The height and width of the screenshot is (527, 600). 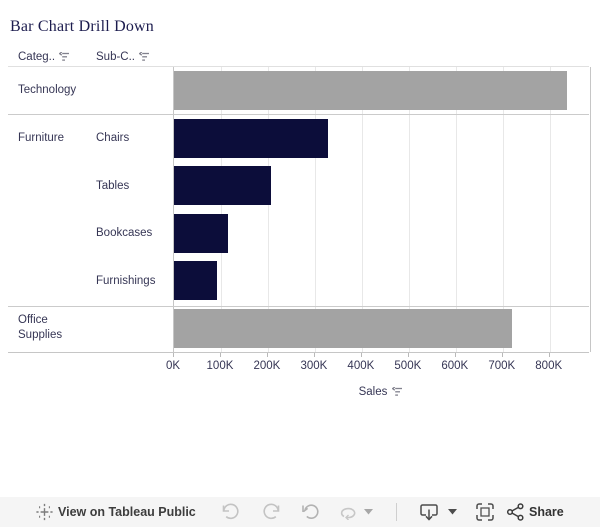 I want to click on tick-label: 0K, so click(x=173, y=366).